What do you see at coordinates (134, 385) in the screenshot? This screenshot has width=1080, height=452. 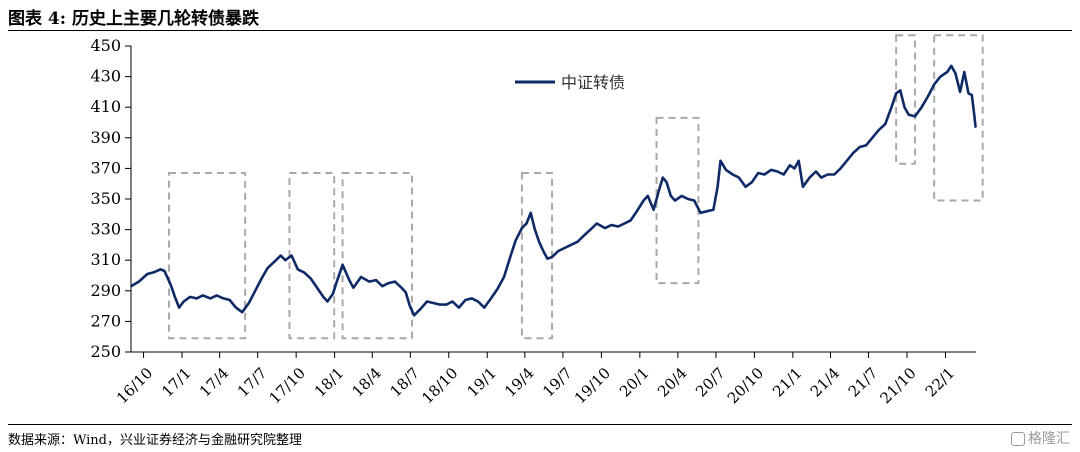 I see `x-tick-label: 16/10` at bounding box center [134, 385].